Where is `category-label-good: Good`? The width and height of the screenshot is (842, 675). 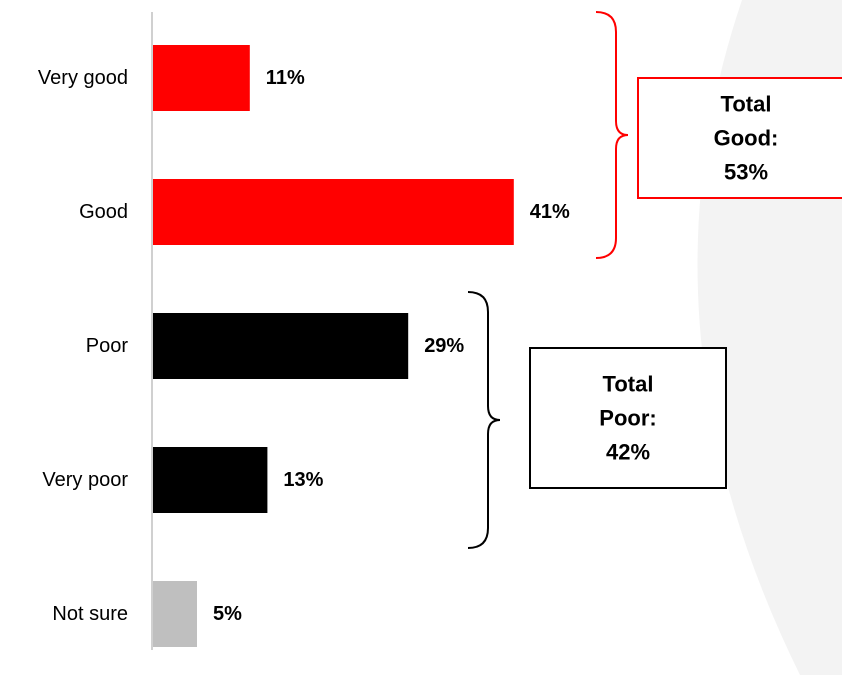 category-label-good: Good is located at coordinates (103, 212).